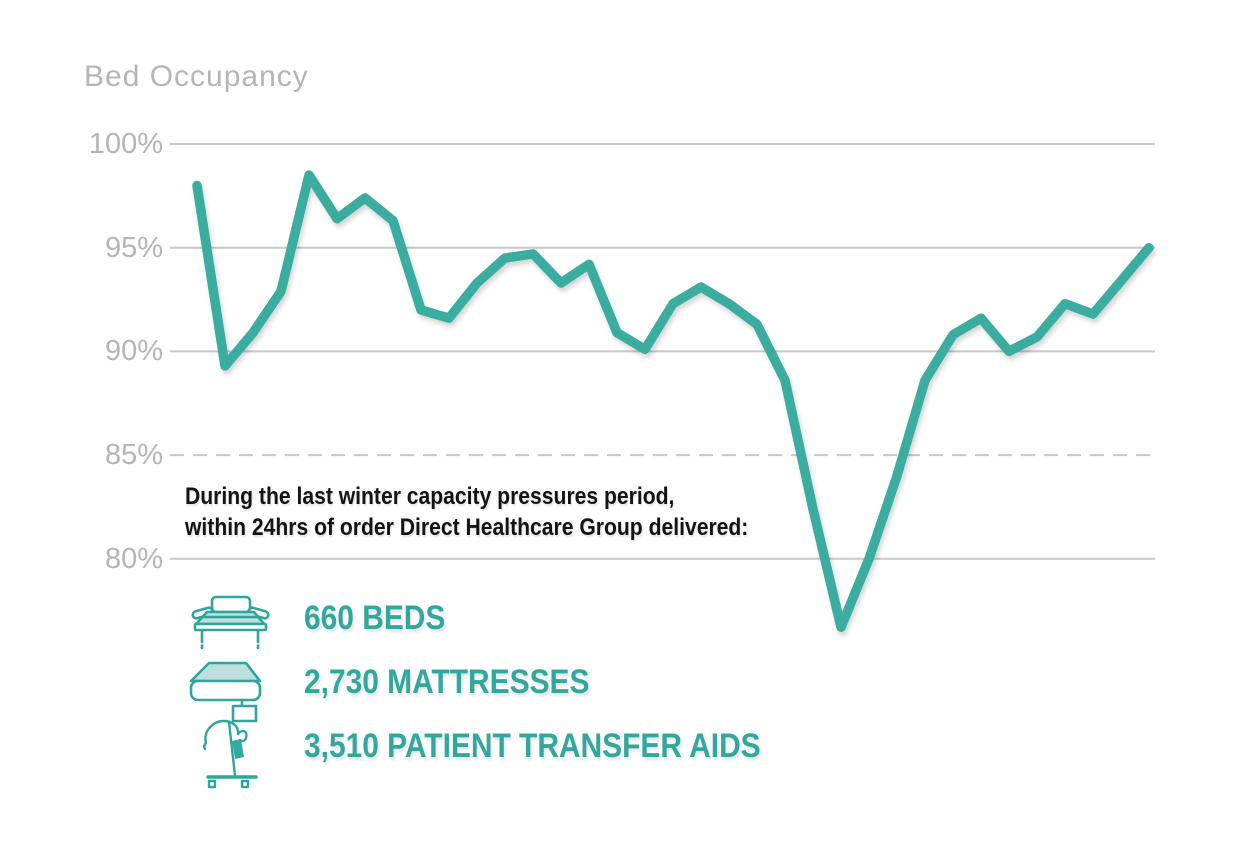  I want to click on y-axis-tick-85: 85%, so click(133, 455).